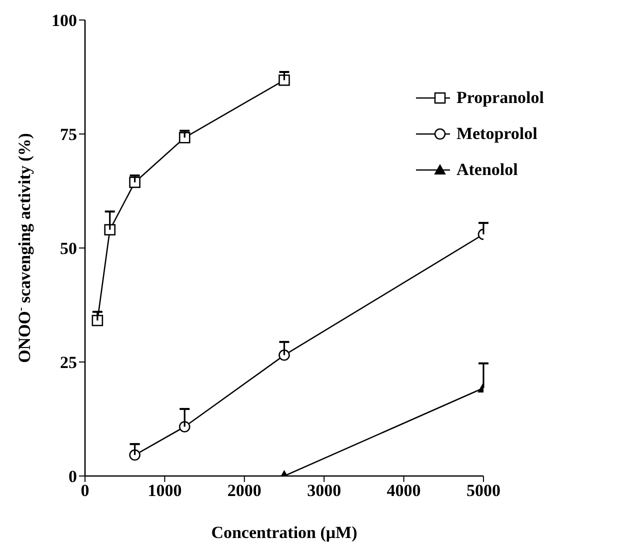 The width and height of the screenshot is (634, 545). Describe the element at coordinates (85, 490) in the screenshot. I see `x-tick-label: 0` at that location.